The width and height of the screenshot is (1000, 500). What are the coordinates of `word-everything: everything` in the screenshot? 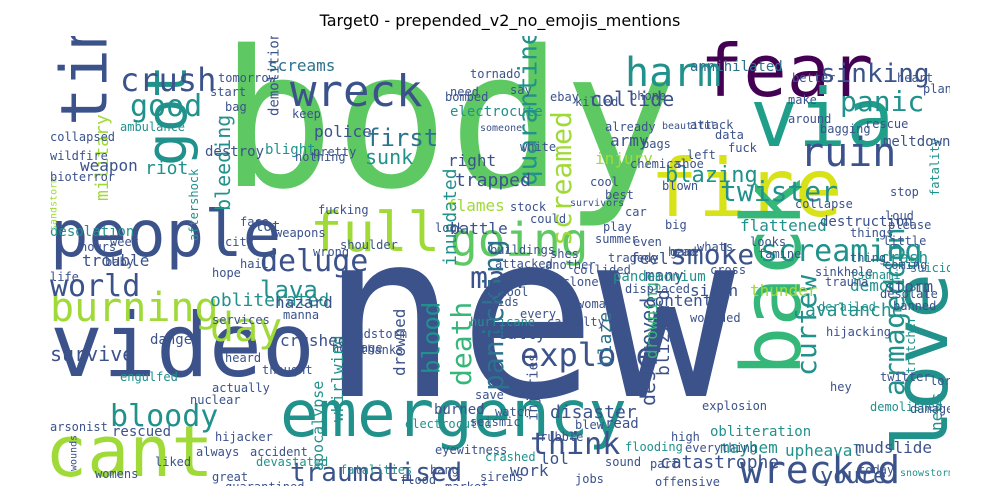 It's located at (721, 448).